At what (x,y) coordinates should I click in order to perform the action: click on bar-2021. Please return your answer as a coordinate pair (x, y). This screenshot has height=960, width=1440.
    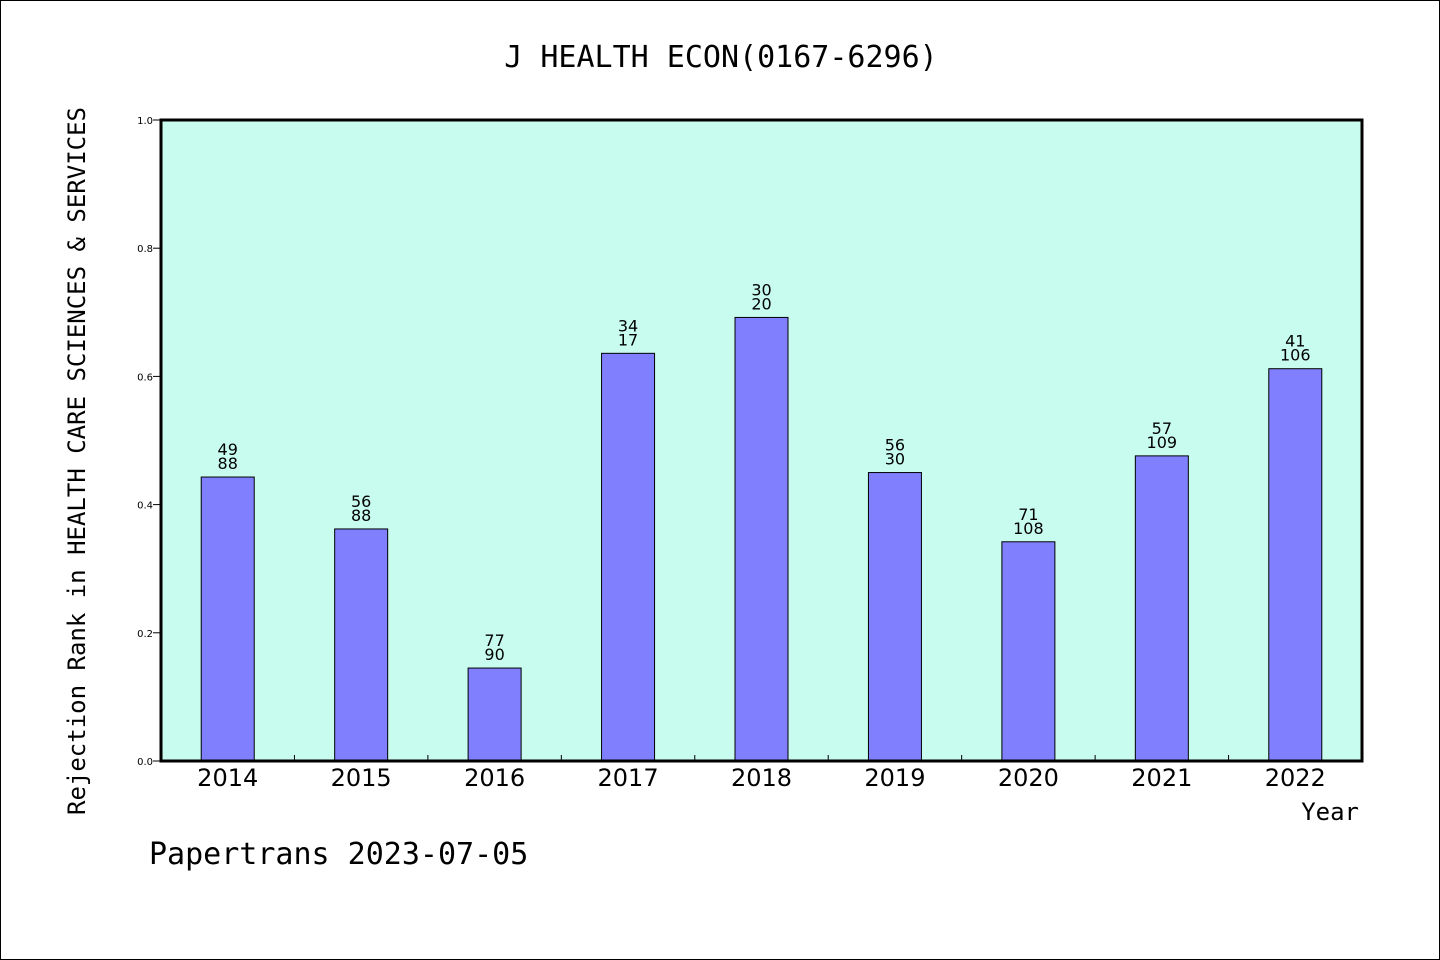
    Looking at the image, I should click on (1161, 608).